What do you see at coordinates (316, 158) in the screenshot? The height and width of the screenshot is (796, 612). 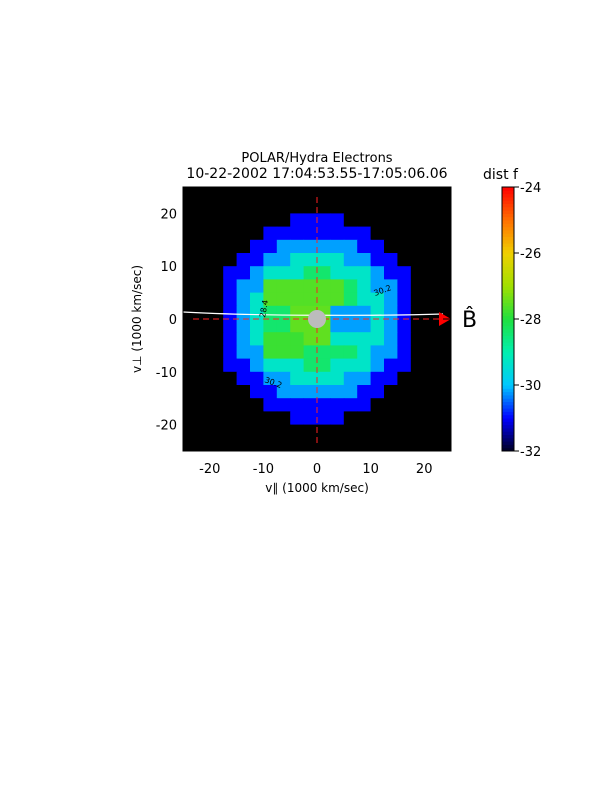 I see `chart-title: POLAR/Hydra Electrons` at bounding box center [316, 158].